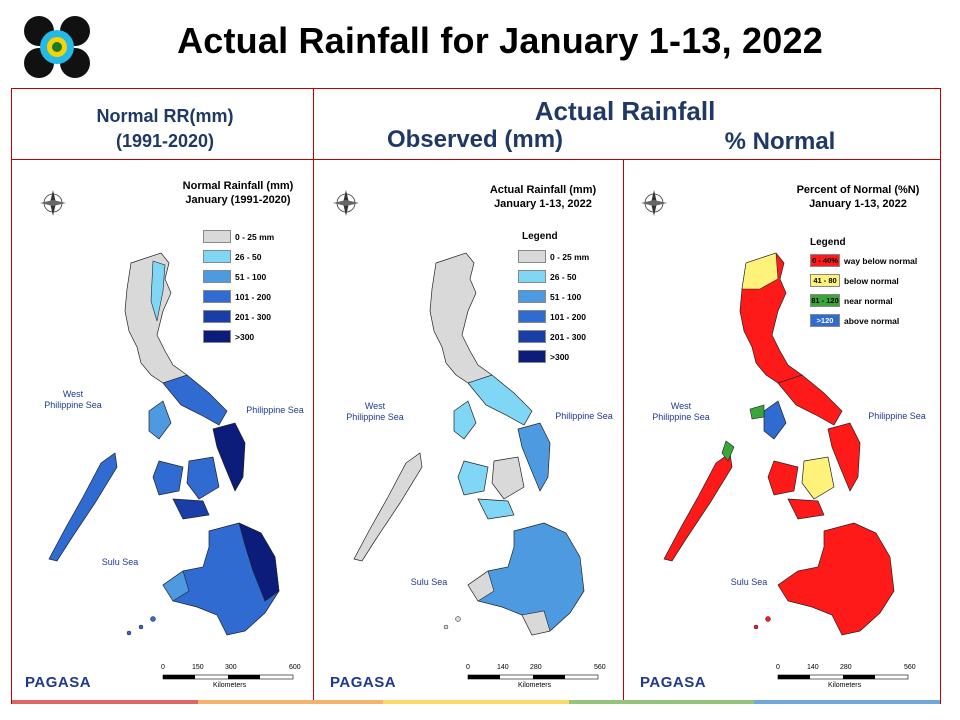 This screenshot has height=720, width=960. I want to click on legend-item: 201 - 300, so click(552, 336).